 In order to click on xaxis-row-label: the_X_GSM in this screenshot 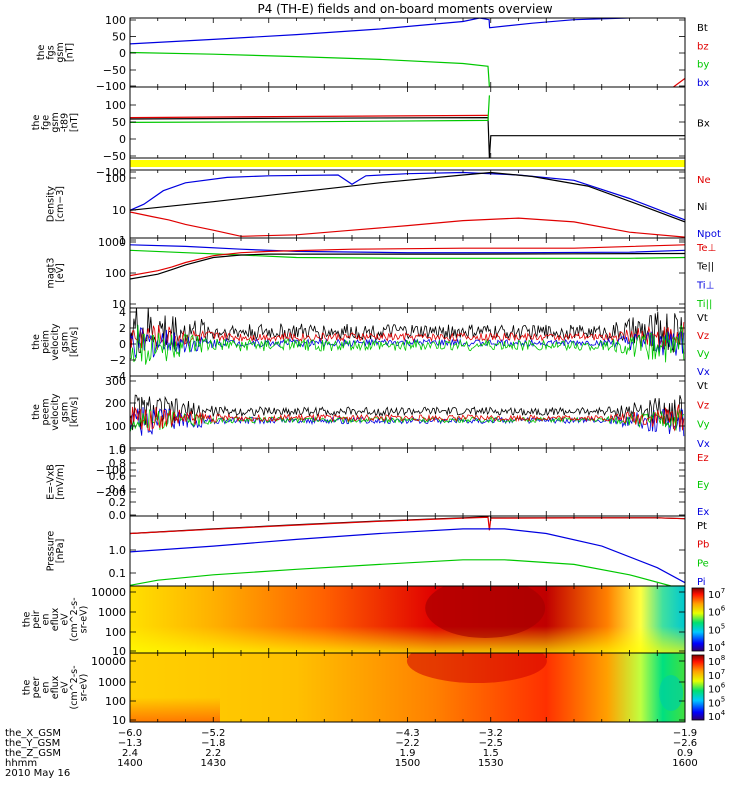, I will do `click(33, 733)`.